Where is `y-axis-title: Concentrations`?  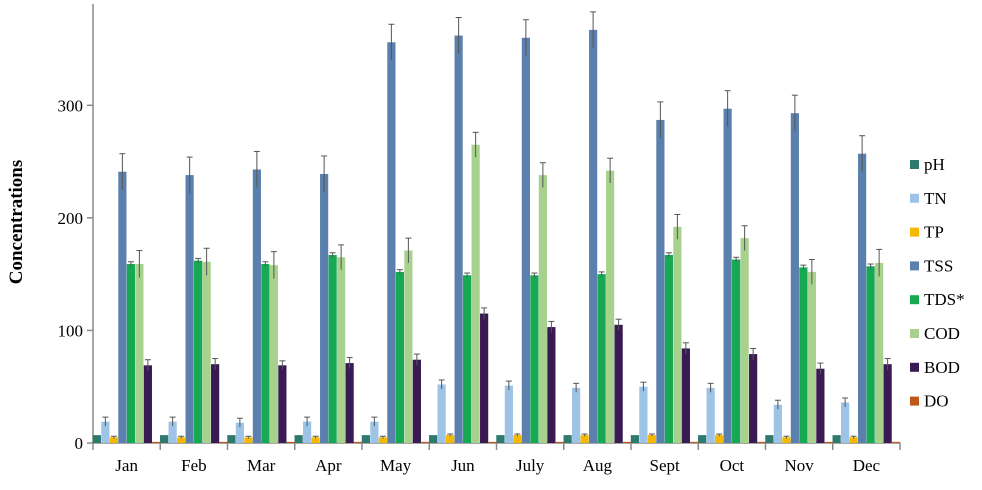 y-axis-title: Concentrations is located at coordinates (16, 222).